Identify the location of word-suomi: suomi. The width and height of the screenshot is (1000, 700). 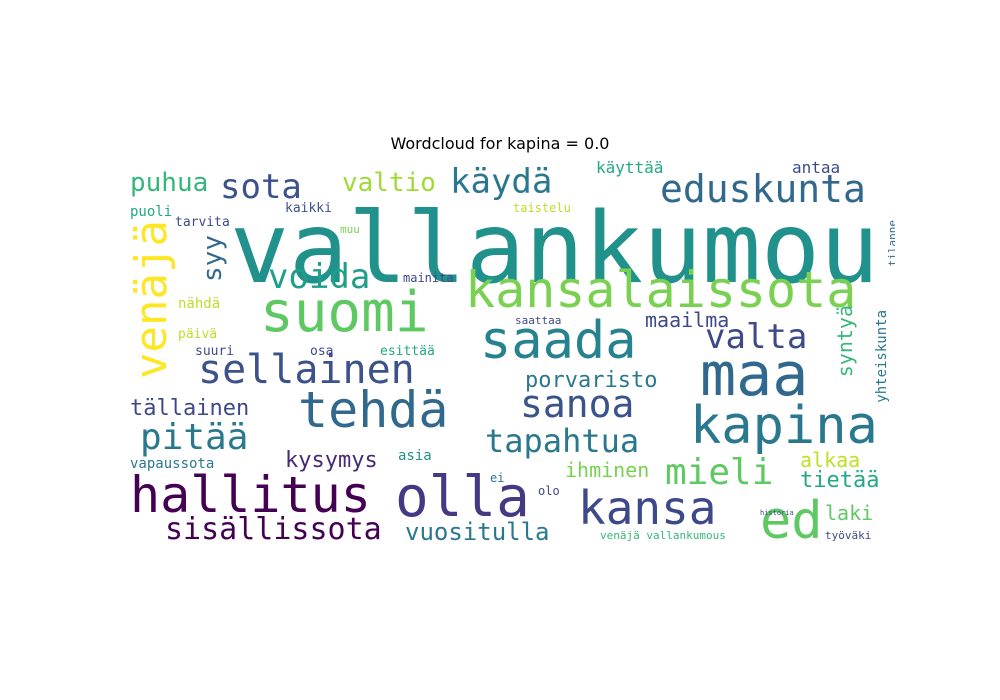
(344, 312).